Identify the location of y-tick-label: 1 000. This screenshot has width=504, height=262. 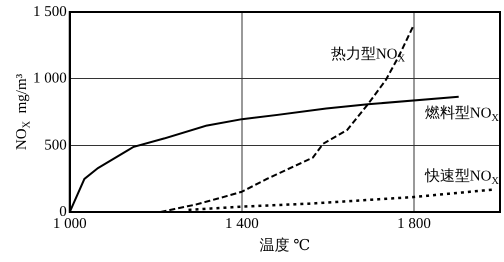
(50, 78).